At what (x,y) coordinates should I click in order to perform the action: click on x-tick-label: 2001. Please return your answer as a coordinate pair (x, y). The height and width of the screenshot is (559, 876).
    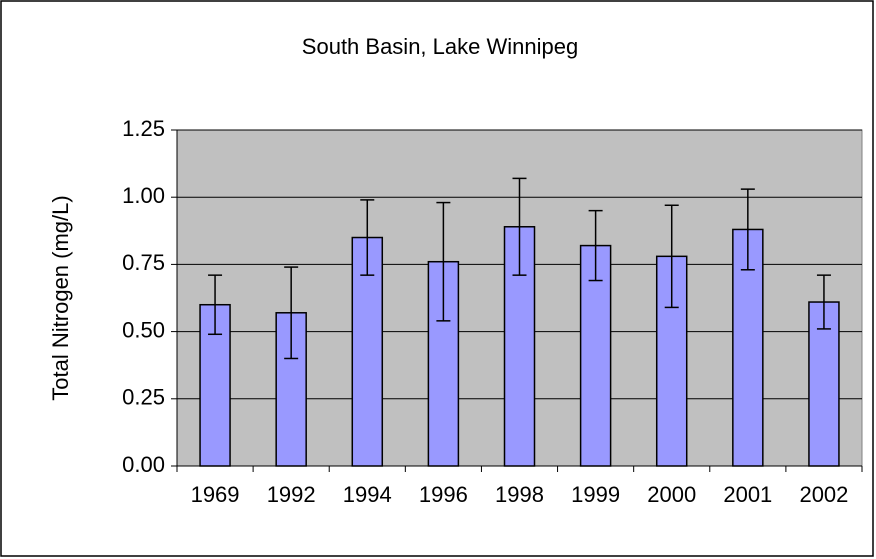
    Looking at the image, I should click on (747, 494).